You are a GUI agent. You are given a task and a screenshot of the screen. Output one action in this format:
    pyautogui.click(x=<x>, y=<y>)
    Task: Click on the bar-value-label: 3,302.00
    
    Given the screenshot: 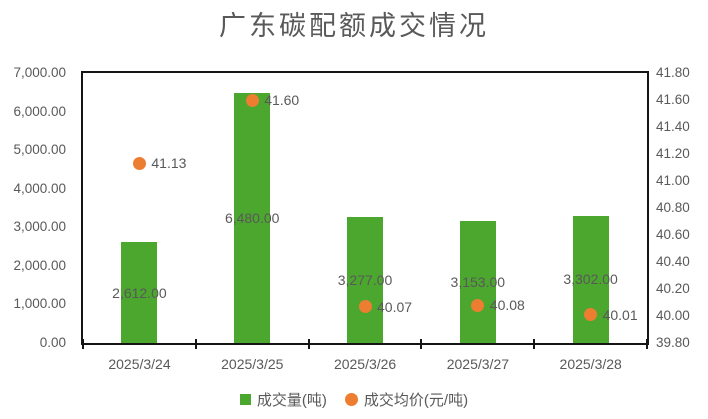 What is the action you would take?
    pyautogui.click(x=590, y=279)
    